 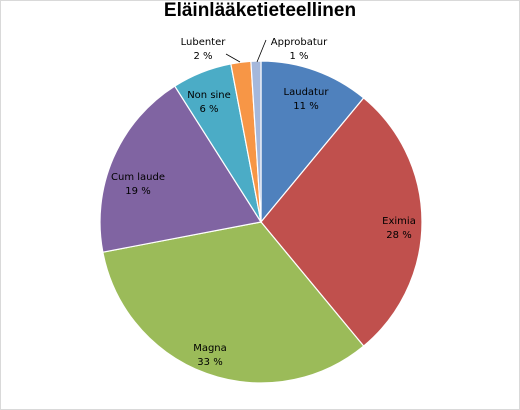 What do you see at coordinates (299, 49) in the screenshot?
I see `data-label-approbatur: Approbatur 1 %` at bounding box center [299, 49].